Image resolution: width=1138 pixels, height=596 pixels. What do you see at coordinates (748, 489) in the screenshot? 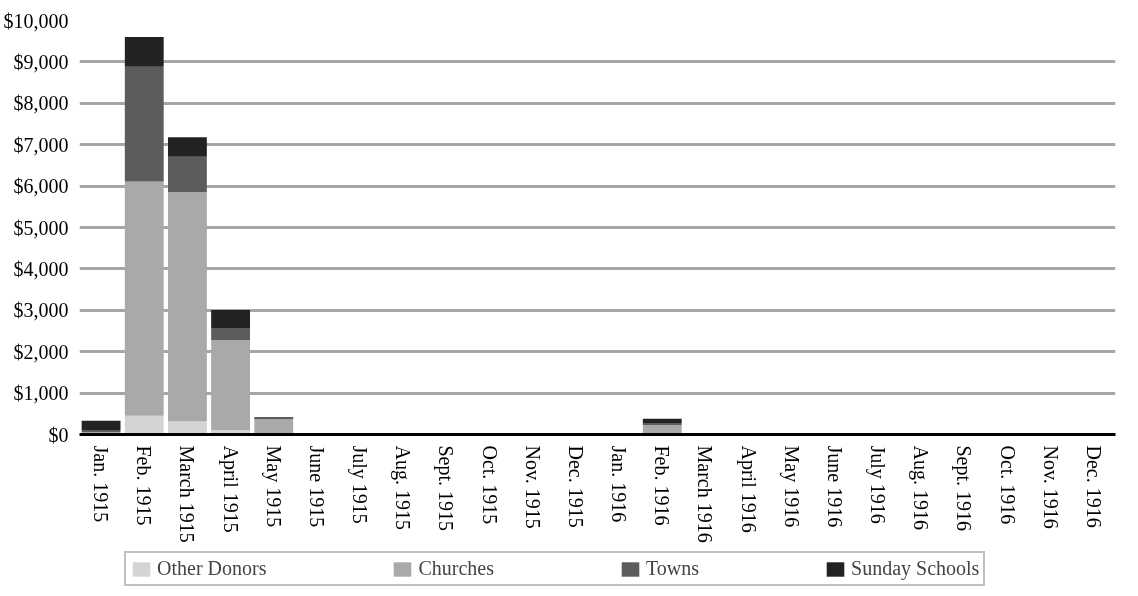
I see `x-tick-label: April 1916` at bounding box center [748, 489].